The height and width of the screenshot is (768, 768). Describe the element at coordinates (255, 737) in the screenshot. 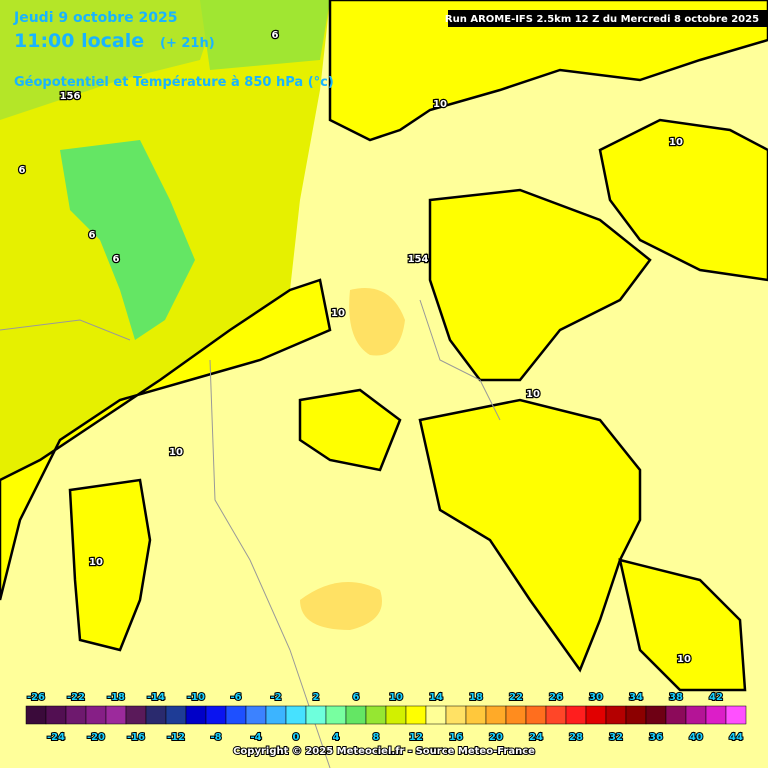

I see `legend-label: -4` at that location.